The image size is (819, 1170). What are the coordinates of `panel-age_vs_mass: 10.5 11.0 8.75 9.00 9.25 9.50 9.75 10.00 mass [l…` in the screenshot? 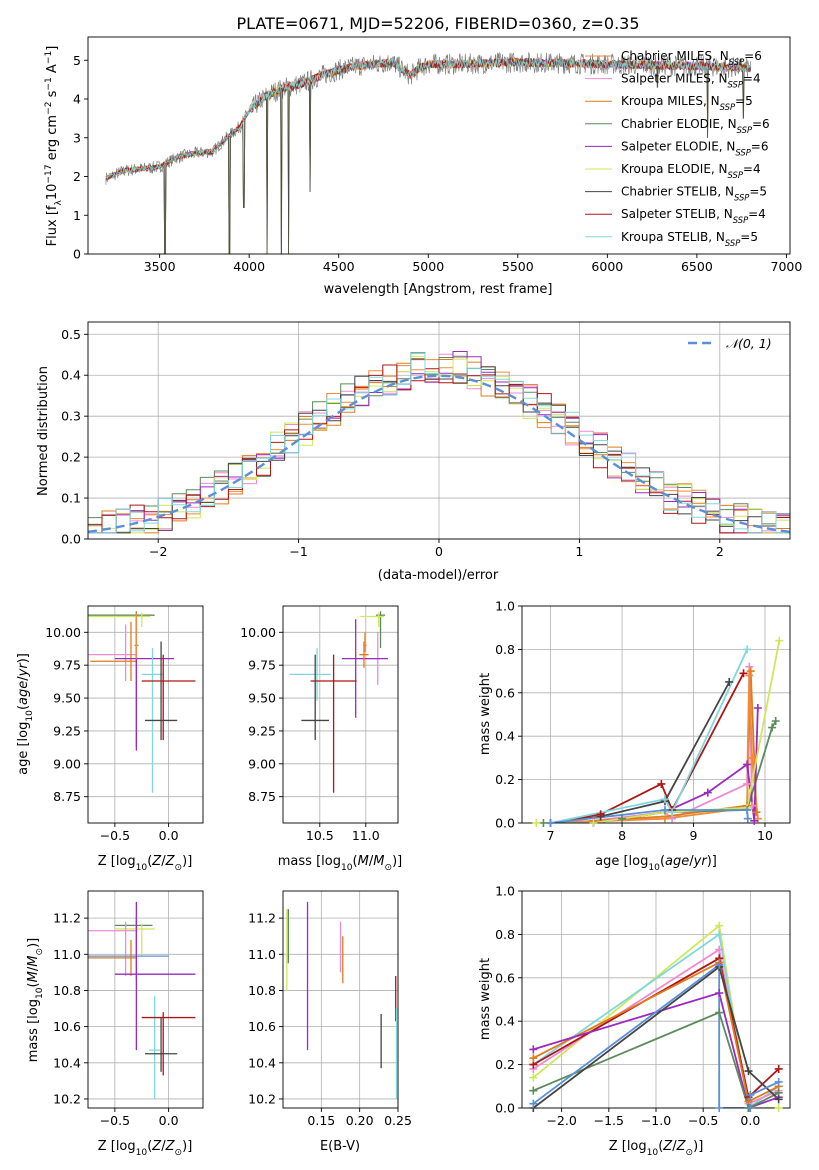 It's located at (321, 739).